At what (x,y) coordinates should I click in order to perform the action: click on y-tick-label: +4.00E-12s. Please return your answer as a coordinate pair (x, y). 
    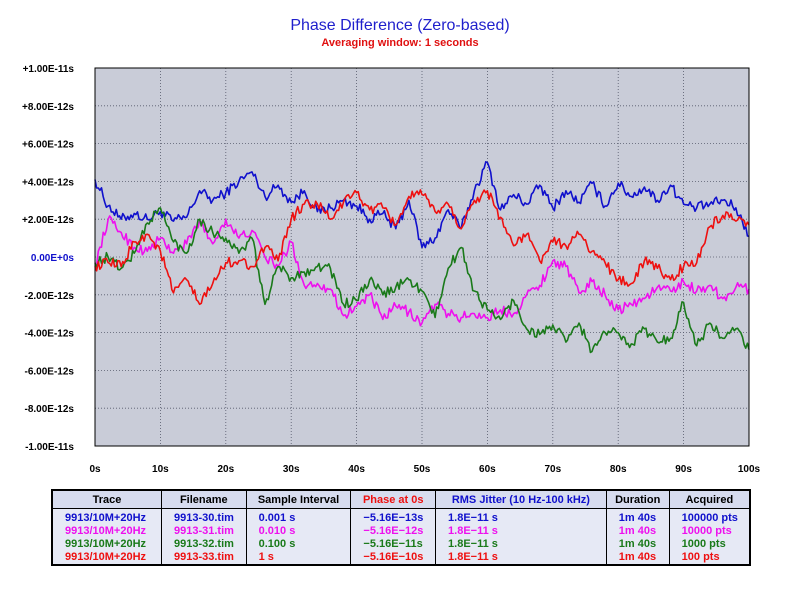
    Looking at the image, I should click on (48, 182).